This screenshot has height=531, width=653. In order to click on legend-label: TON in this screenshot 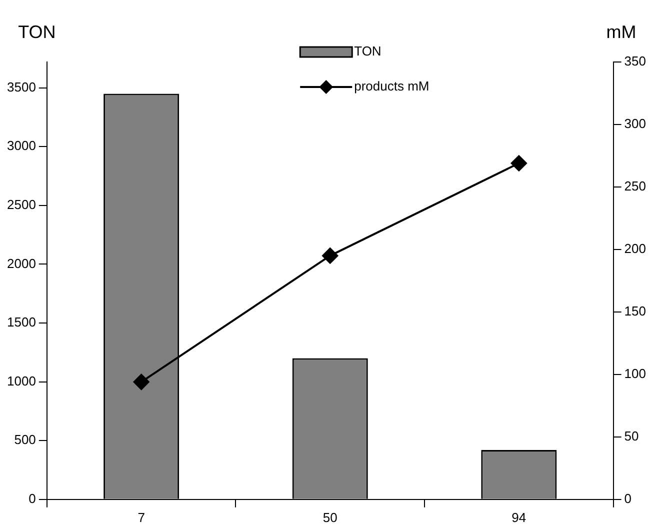, I will do `click(368, 51)`.